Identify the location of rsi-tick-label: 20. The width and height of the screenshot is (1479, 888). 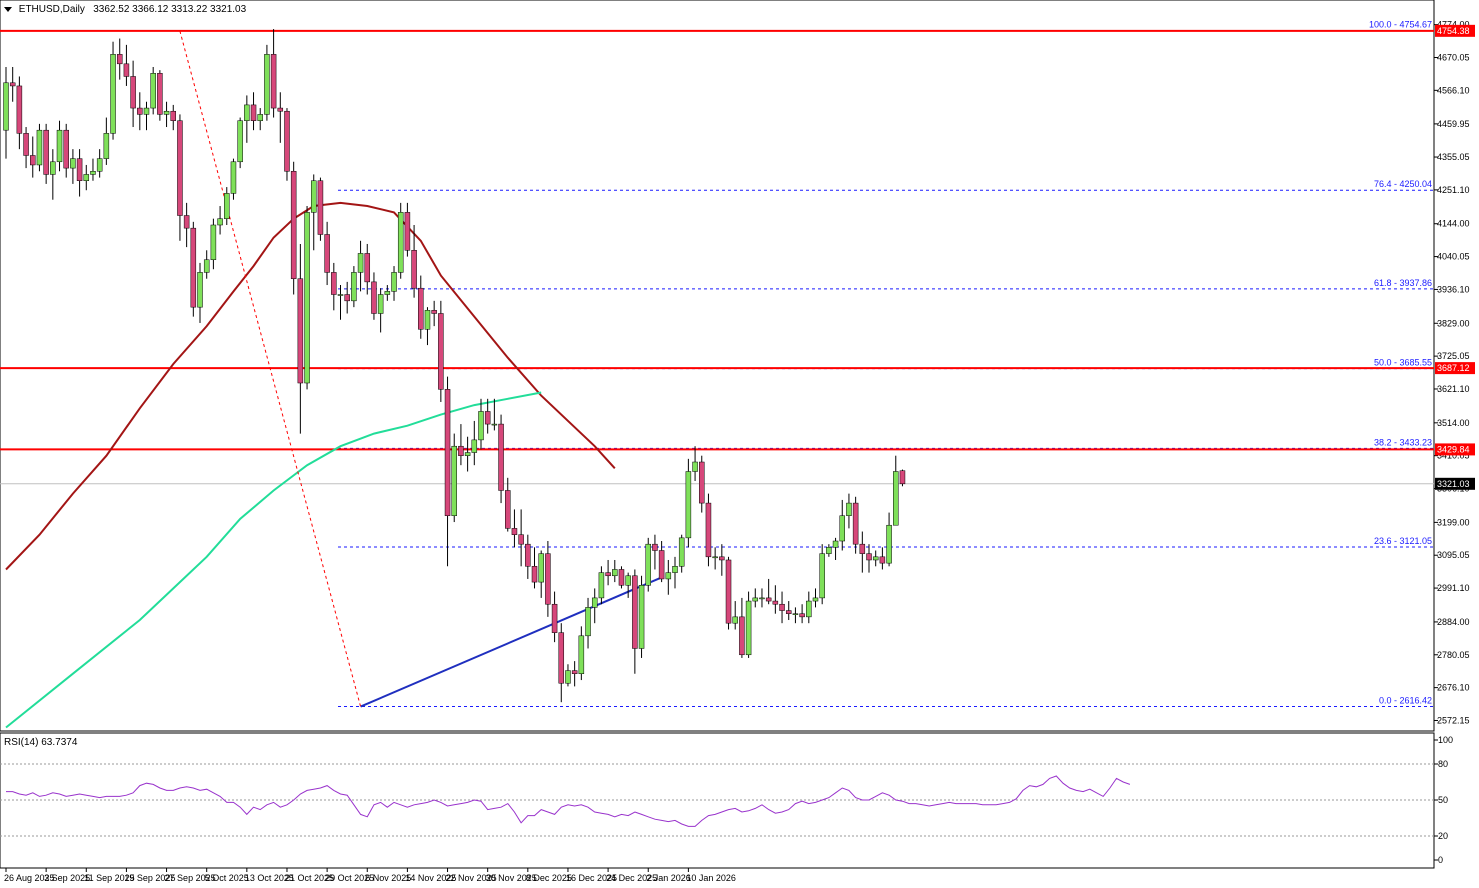
(1443, 836).